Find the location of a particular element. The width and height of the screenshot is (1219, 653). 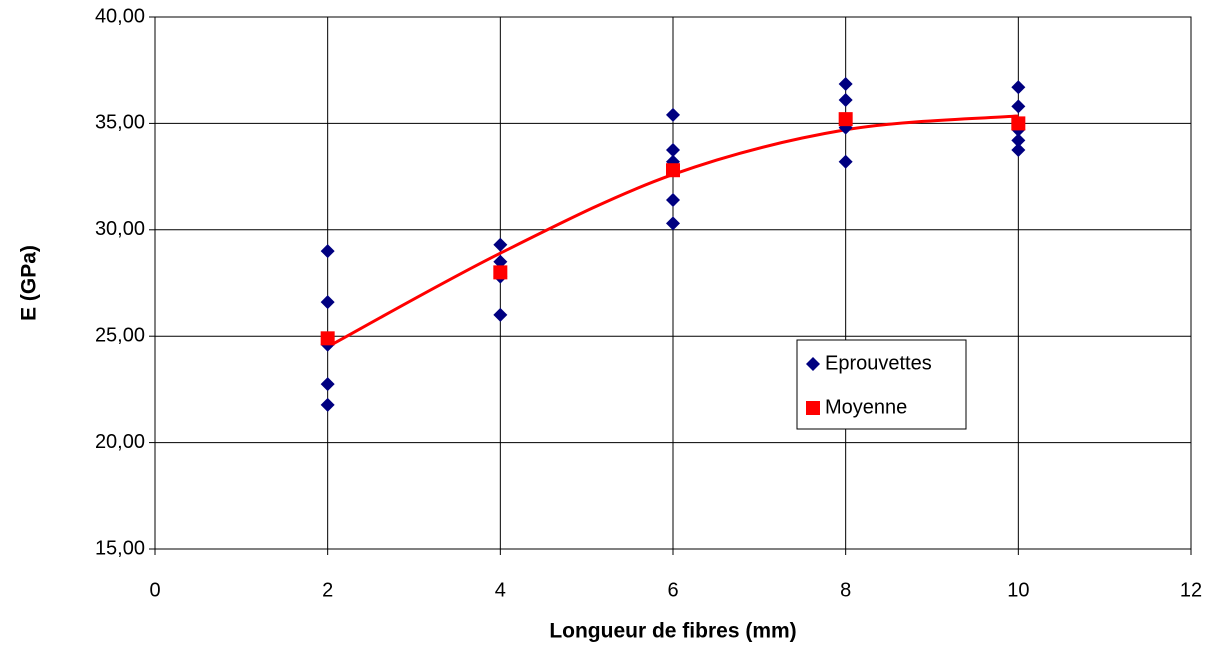

x-tick-label: 2 is located at coordinates (327, 590).